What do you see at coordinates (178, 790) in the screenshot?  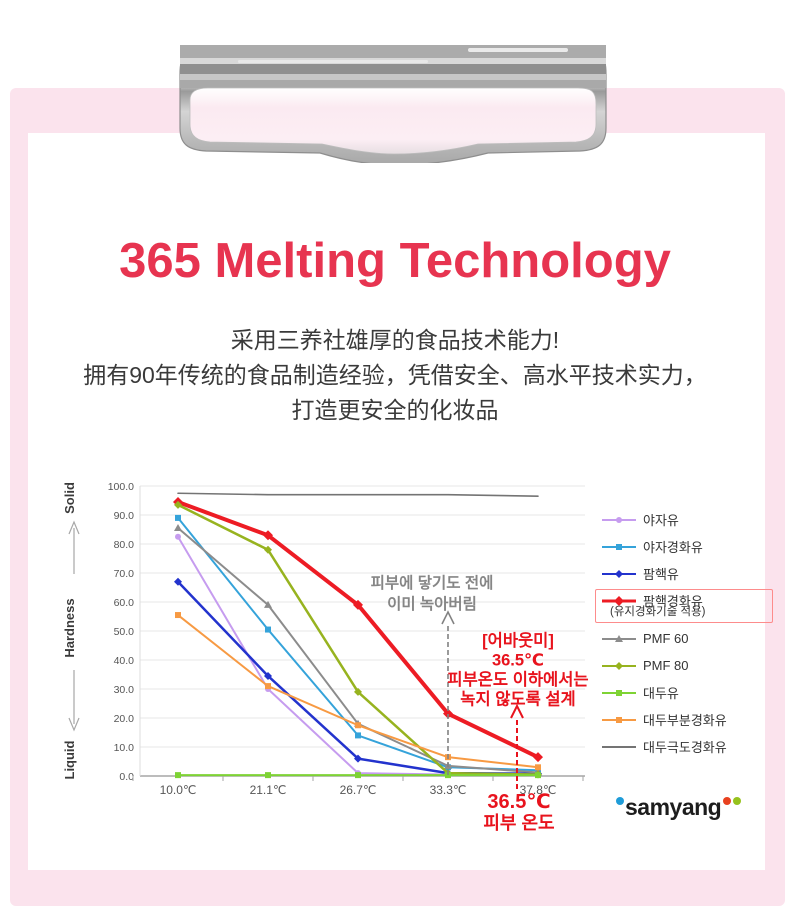 I see `svg-text: 10.0℃` at bounding box center [178, 790].